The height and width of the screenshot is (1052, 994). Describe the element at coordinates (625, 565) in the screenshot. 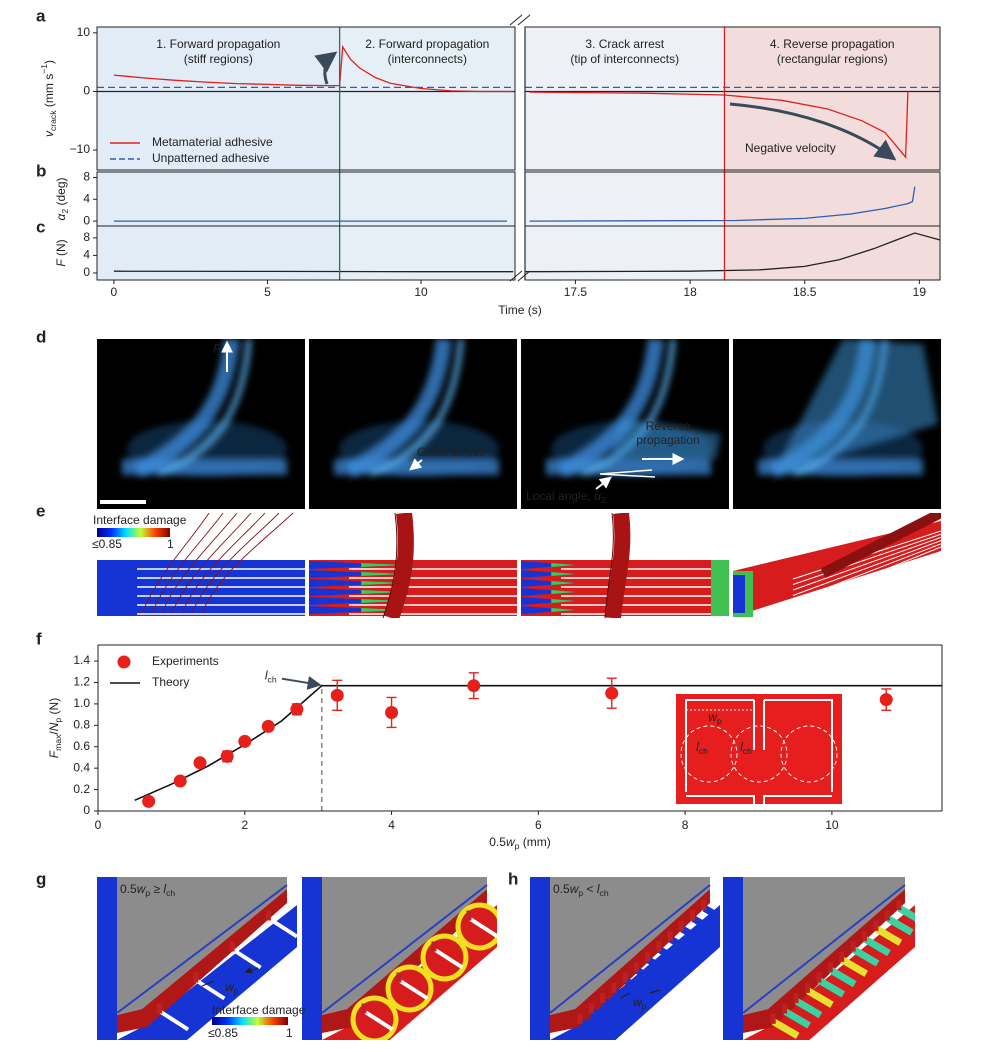

I see `simulation` at that location.